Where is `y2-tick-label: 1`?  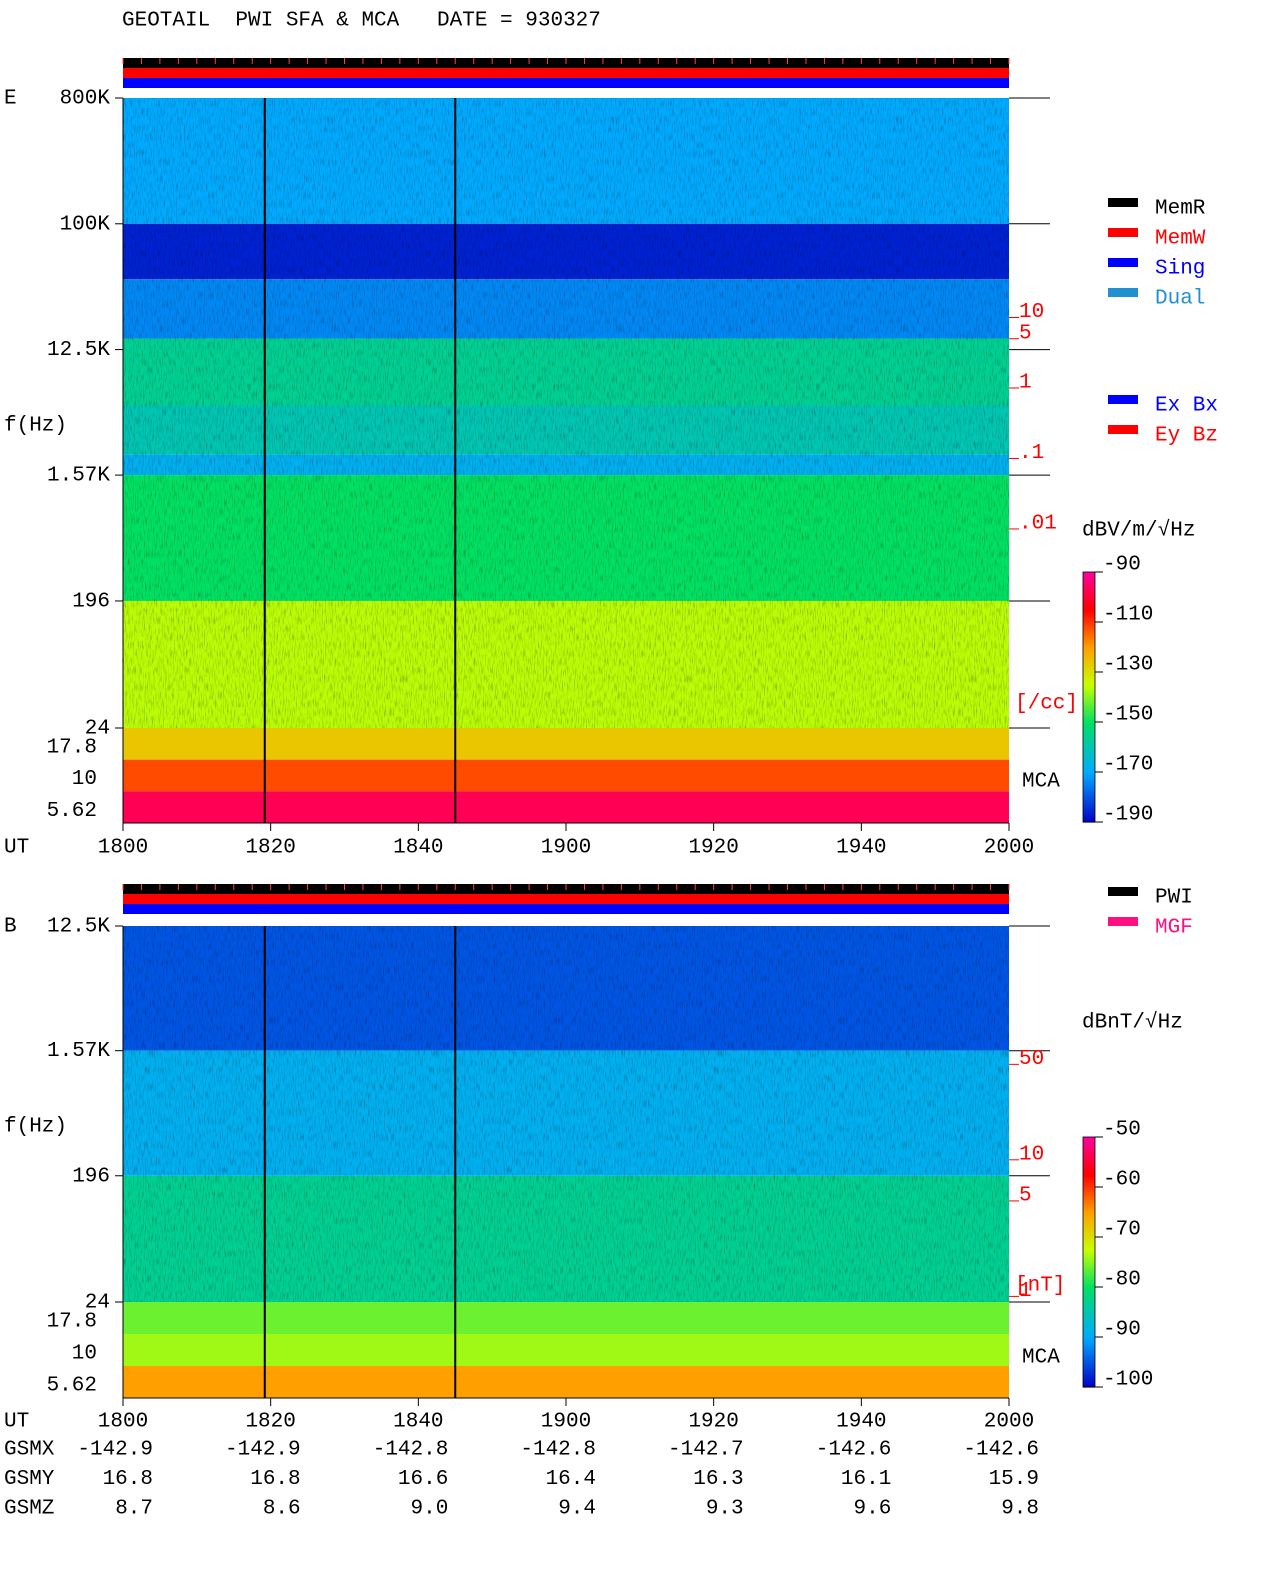 y2-tick-label: 1 is located at coordinates (1025, 383).